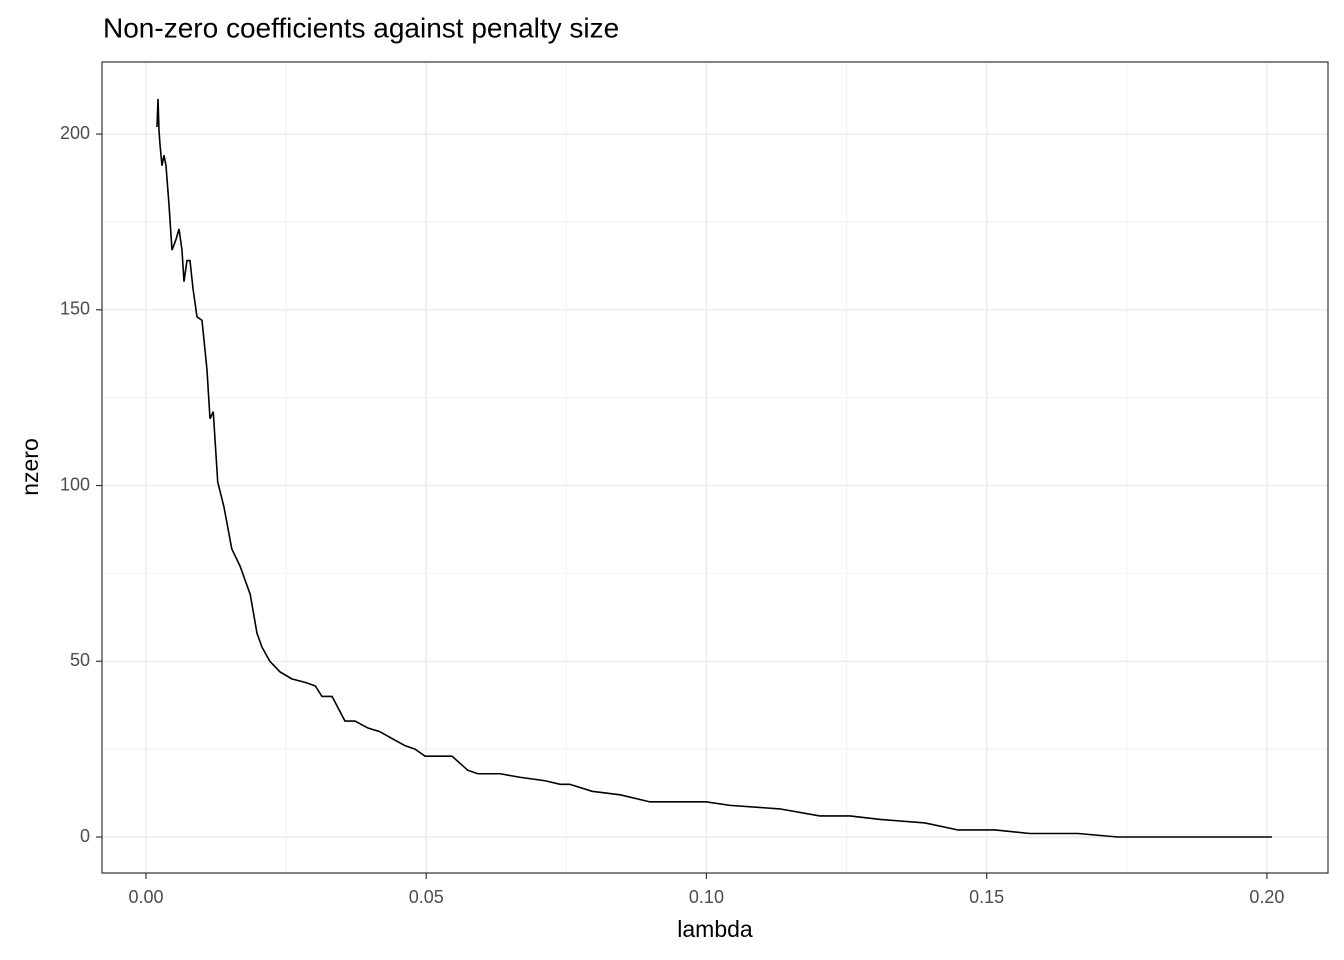 Image resolution: width=1344 pixels, height=960 pixels. I want to click on y-axis-title: nzero, so click(30, 467).